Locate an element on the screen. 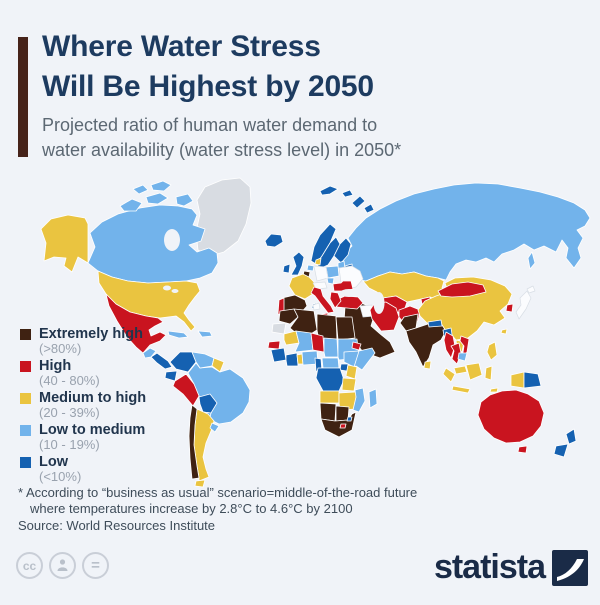 The image size is (600, 605). legend-swatch-low-to-medium is located at coordinates (25, 430).